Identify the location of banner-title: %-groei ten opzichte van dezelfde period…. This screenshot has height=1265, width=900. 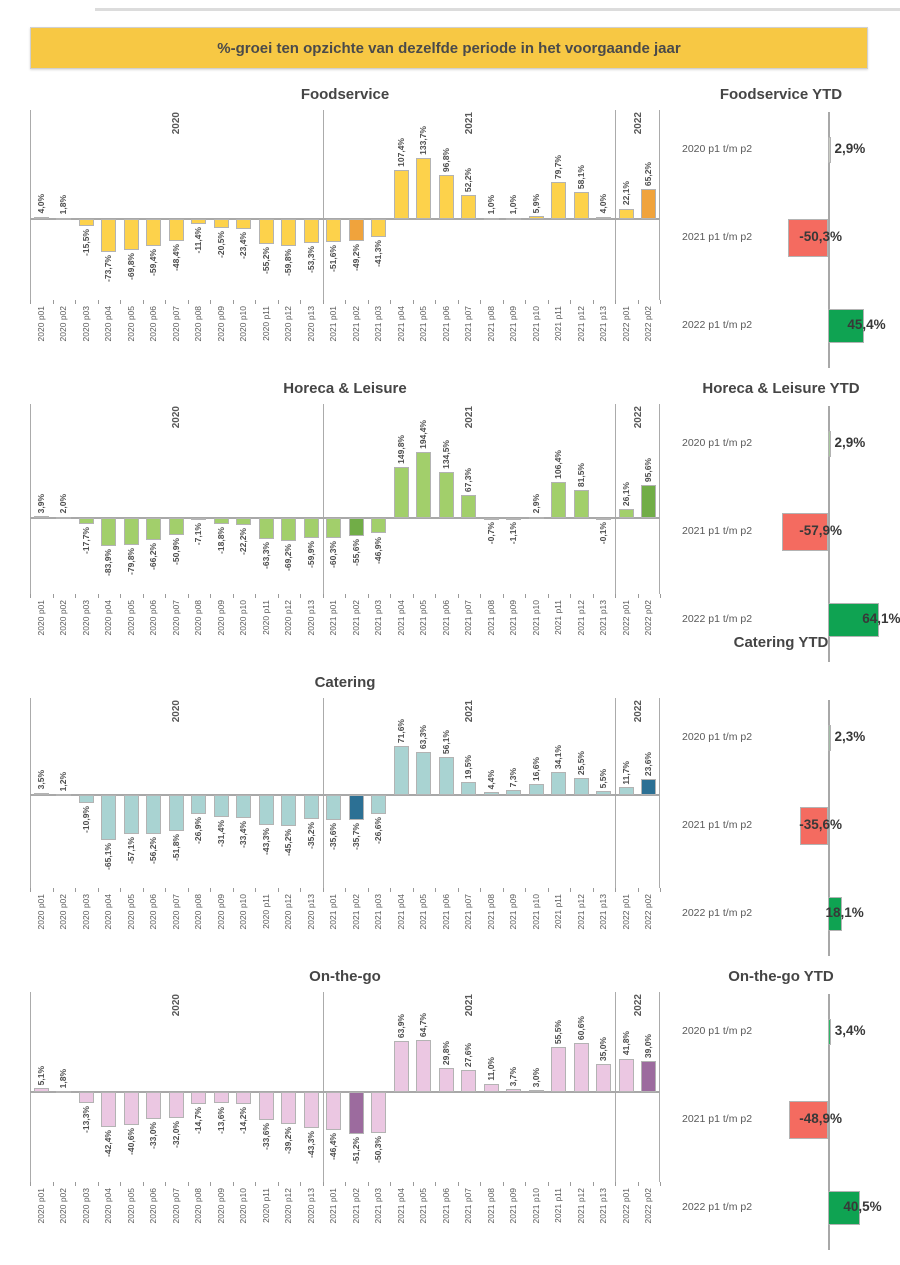
(449, 48).